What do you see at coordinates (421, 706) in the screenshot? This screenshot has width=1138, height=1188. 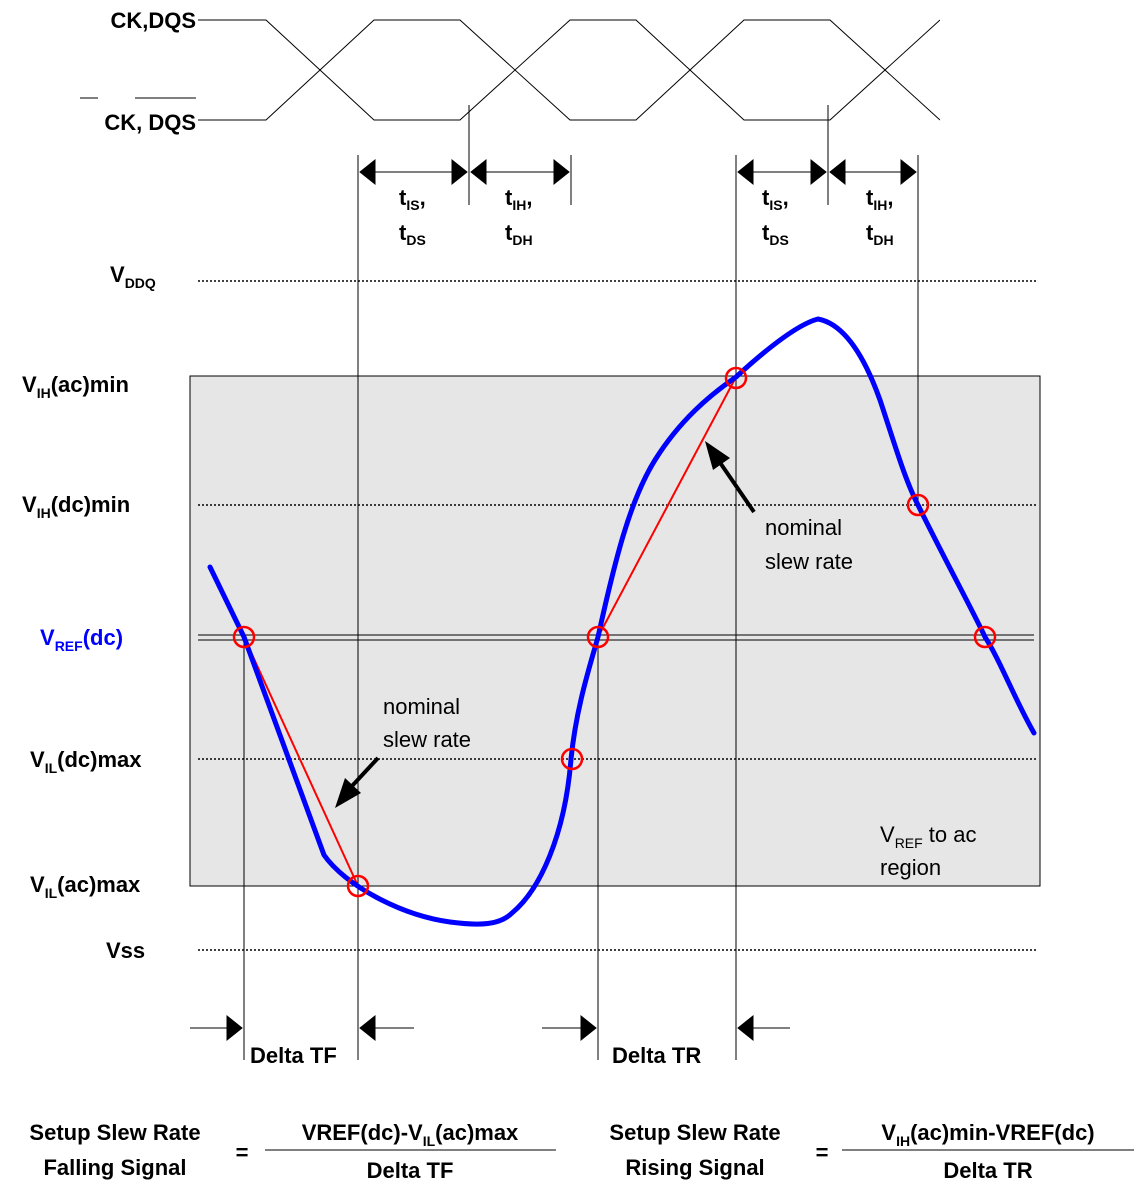 I see `nominal-slew-falling-line1: nominal` at bounding box center [421, 706].